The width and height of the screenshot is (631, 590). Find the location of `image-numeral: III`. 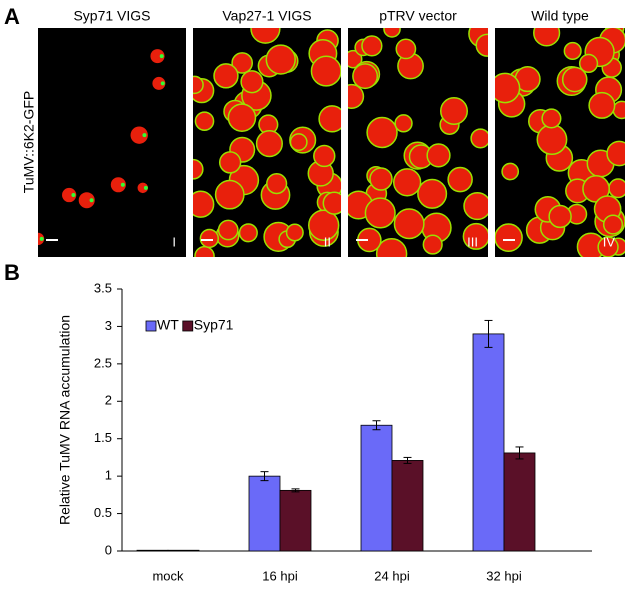

image-numeral: III is located at coordinates (472, 241).